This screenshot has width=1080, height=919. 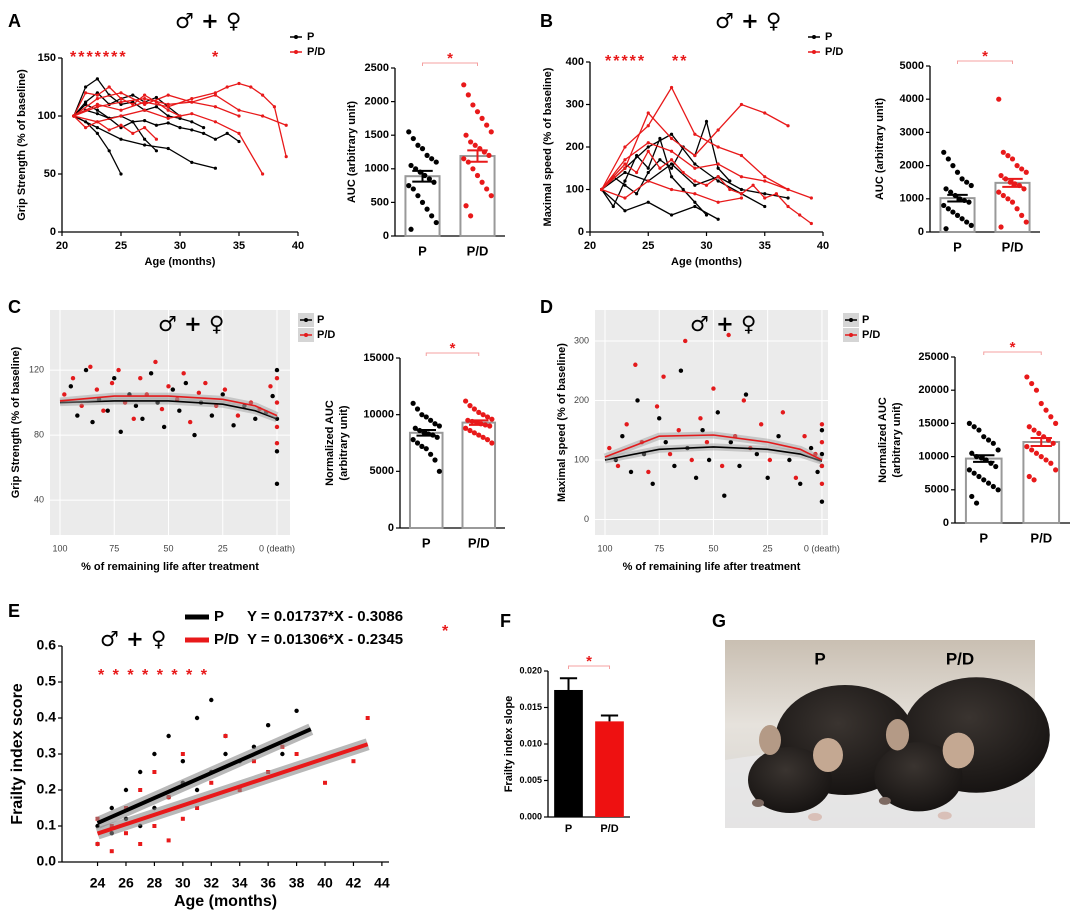 What do you see at coordinates (47, 753) in the screenshot?
I see `y-tick-label: 0.3` at bounding box center [47, 753].